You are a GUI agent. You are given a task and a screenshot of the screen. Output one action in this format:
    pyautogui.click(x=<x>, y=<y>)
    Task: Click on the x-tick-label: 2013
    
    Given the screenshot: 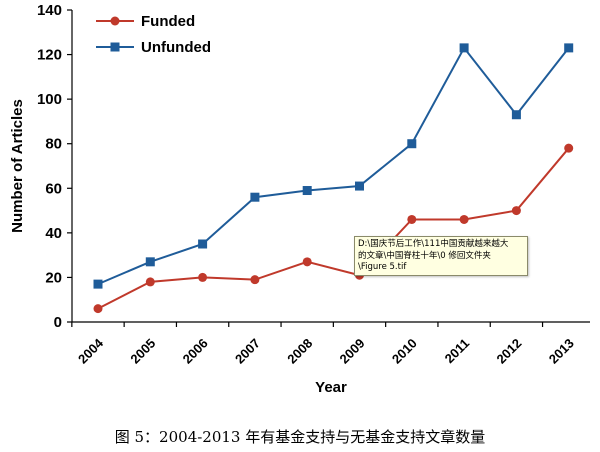 What is the action you would take?
    pyautogui.click(x=561, y=351)
    